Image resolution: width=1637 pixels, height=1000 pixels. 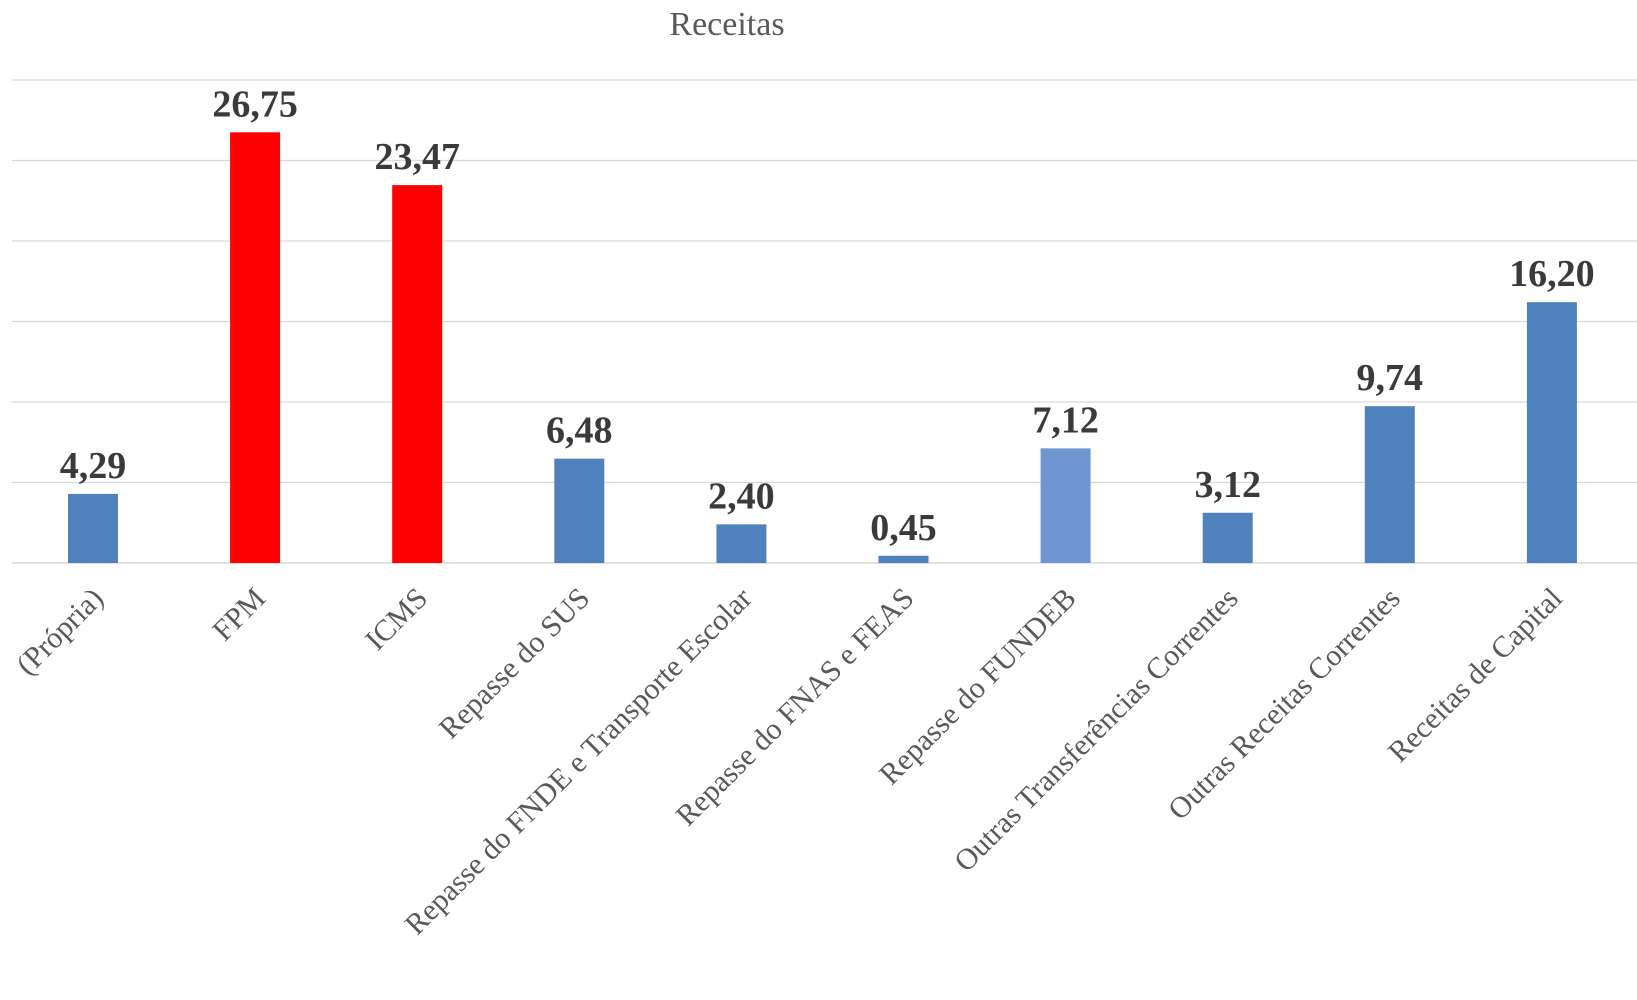 What do you see at coordinates (741, 496) in the screenshot?
I see `data-label: 2,40` at bounding box center [741, 496].